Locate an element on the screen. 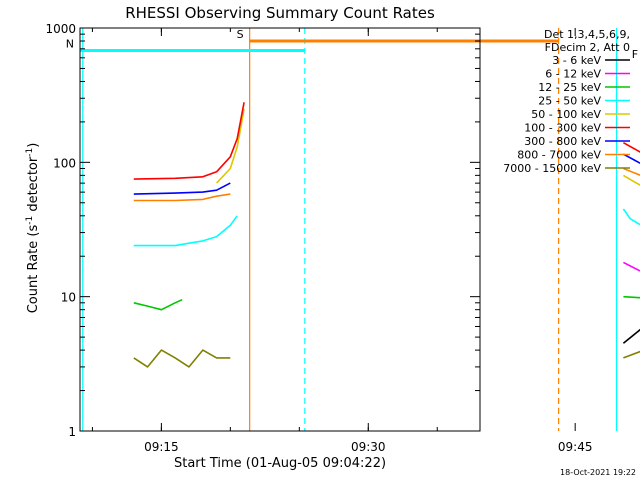  y-tick-label: 10 is located at coordinates (68, 298).